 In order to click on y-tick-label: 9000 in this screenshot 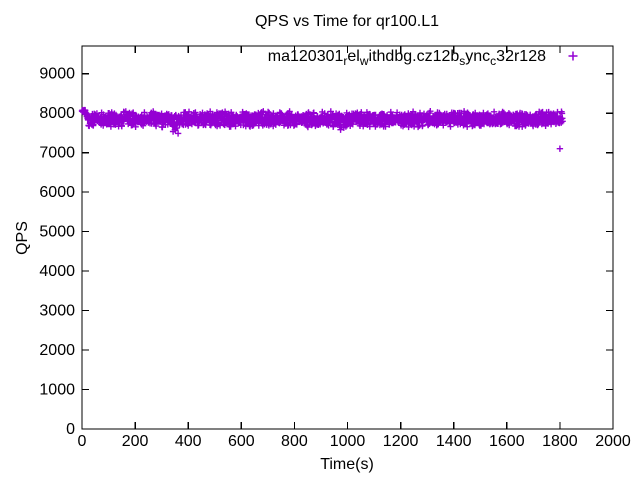, I will do `click(57, 74)`.